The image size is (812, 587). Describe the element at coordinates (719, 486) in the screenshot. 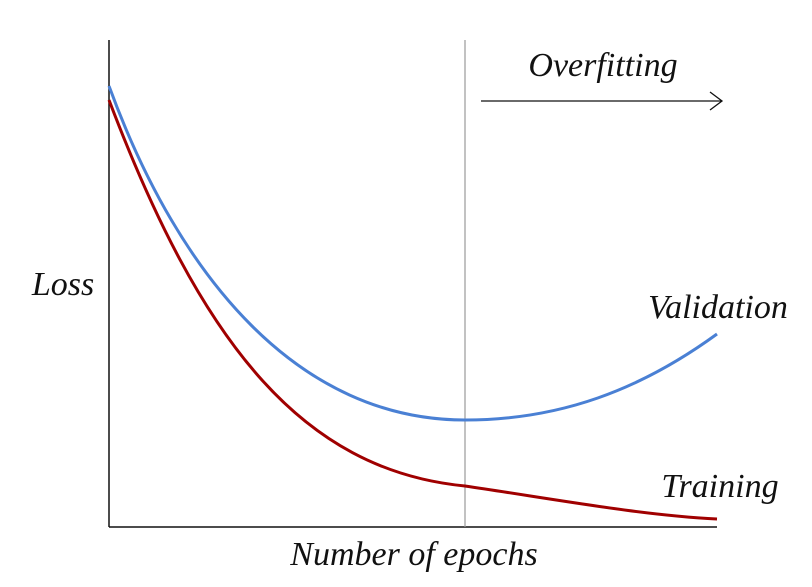

I see `training-label: Training` at that location.